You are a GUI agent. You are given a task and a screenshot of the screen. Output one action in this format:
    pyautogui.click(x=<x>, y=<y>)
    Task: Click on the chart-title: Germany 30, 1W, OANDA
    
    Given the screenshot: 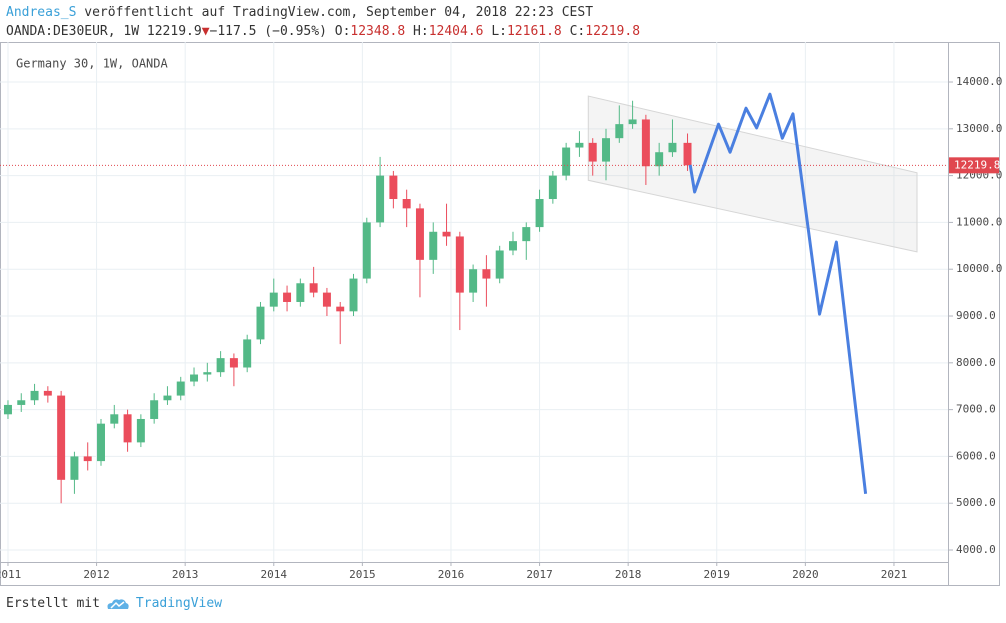 What is the action you would take?
    pyautogui.click(x=92, y=64)
    